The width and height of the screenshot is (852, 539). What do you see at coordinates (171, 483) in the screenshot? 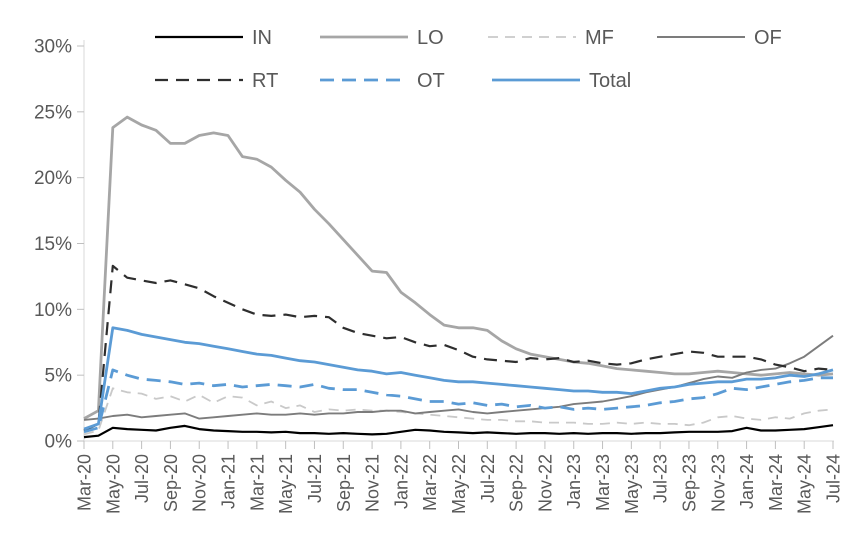
I see `x-tick-label: Sep-20` at bounding box center [171, 483].